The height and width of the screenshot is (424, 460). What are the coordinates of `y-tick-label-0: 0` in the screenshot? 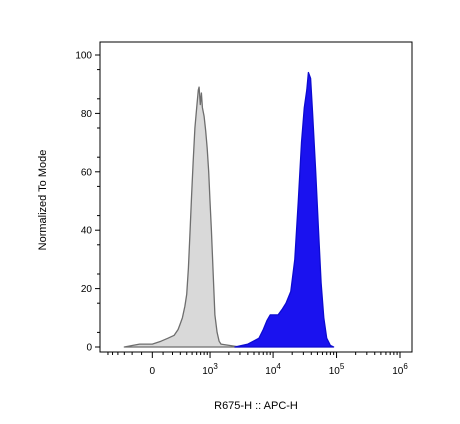 It's located at (89, 348).